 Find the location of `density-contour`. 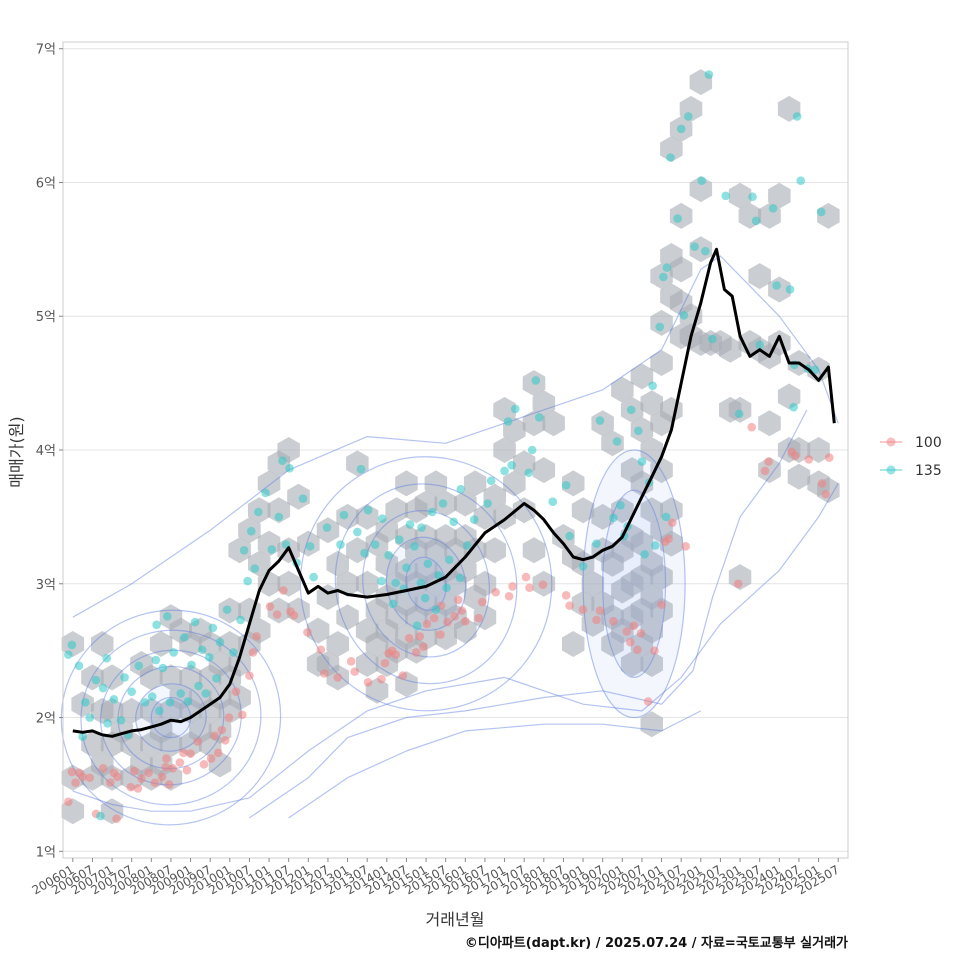

density-contour is located at coordinates (426, 584).